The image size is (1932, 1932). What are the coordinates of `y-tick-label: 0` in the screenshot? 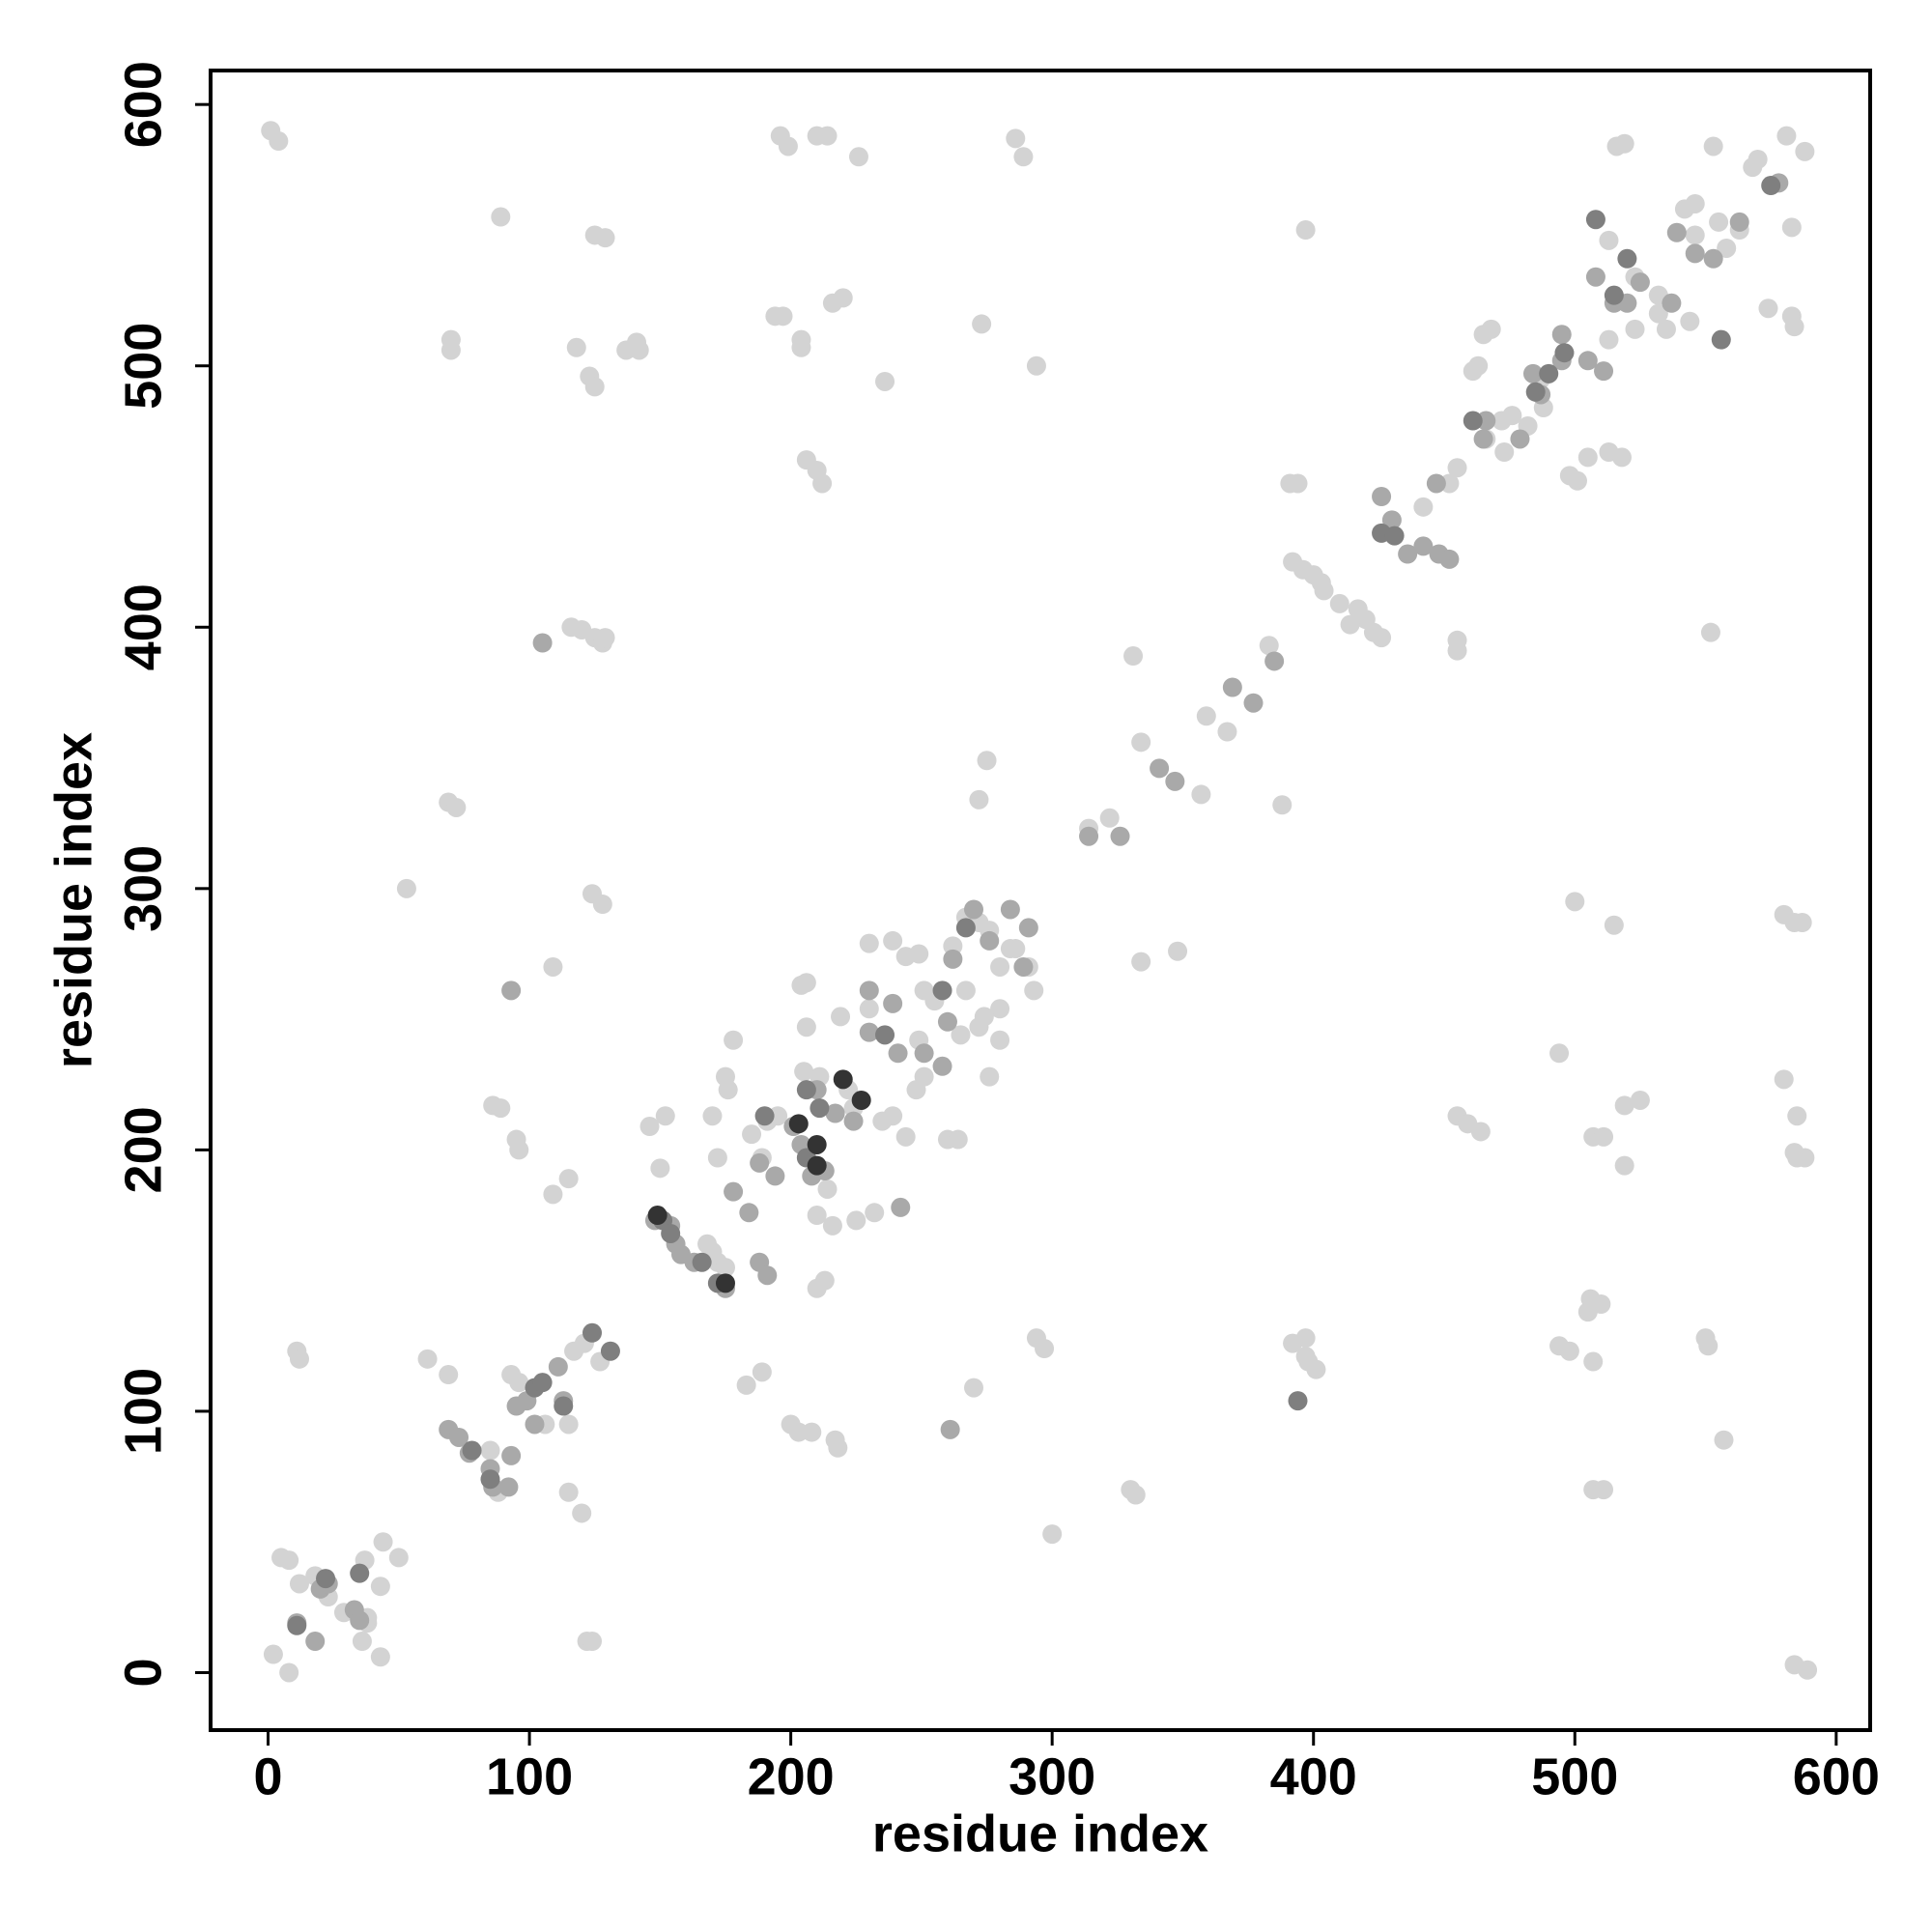 It's located at (143, 1672).